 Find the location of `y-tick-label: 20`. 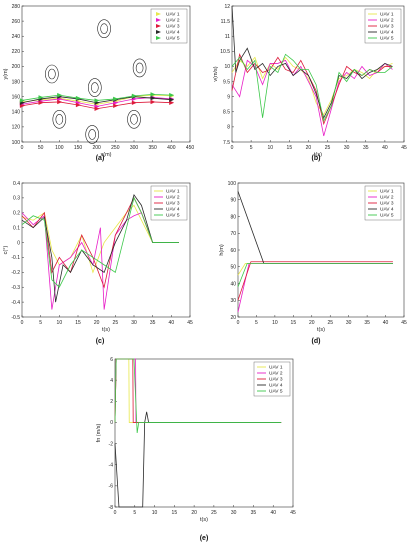

y-tick-label: 20 is located at coordinates (233, 318).